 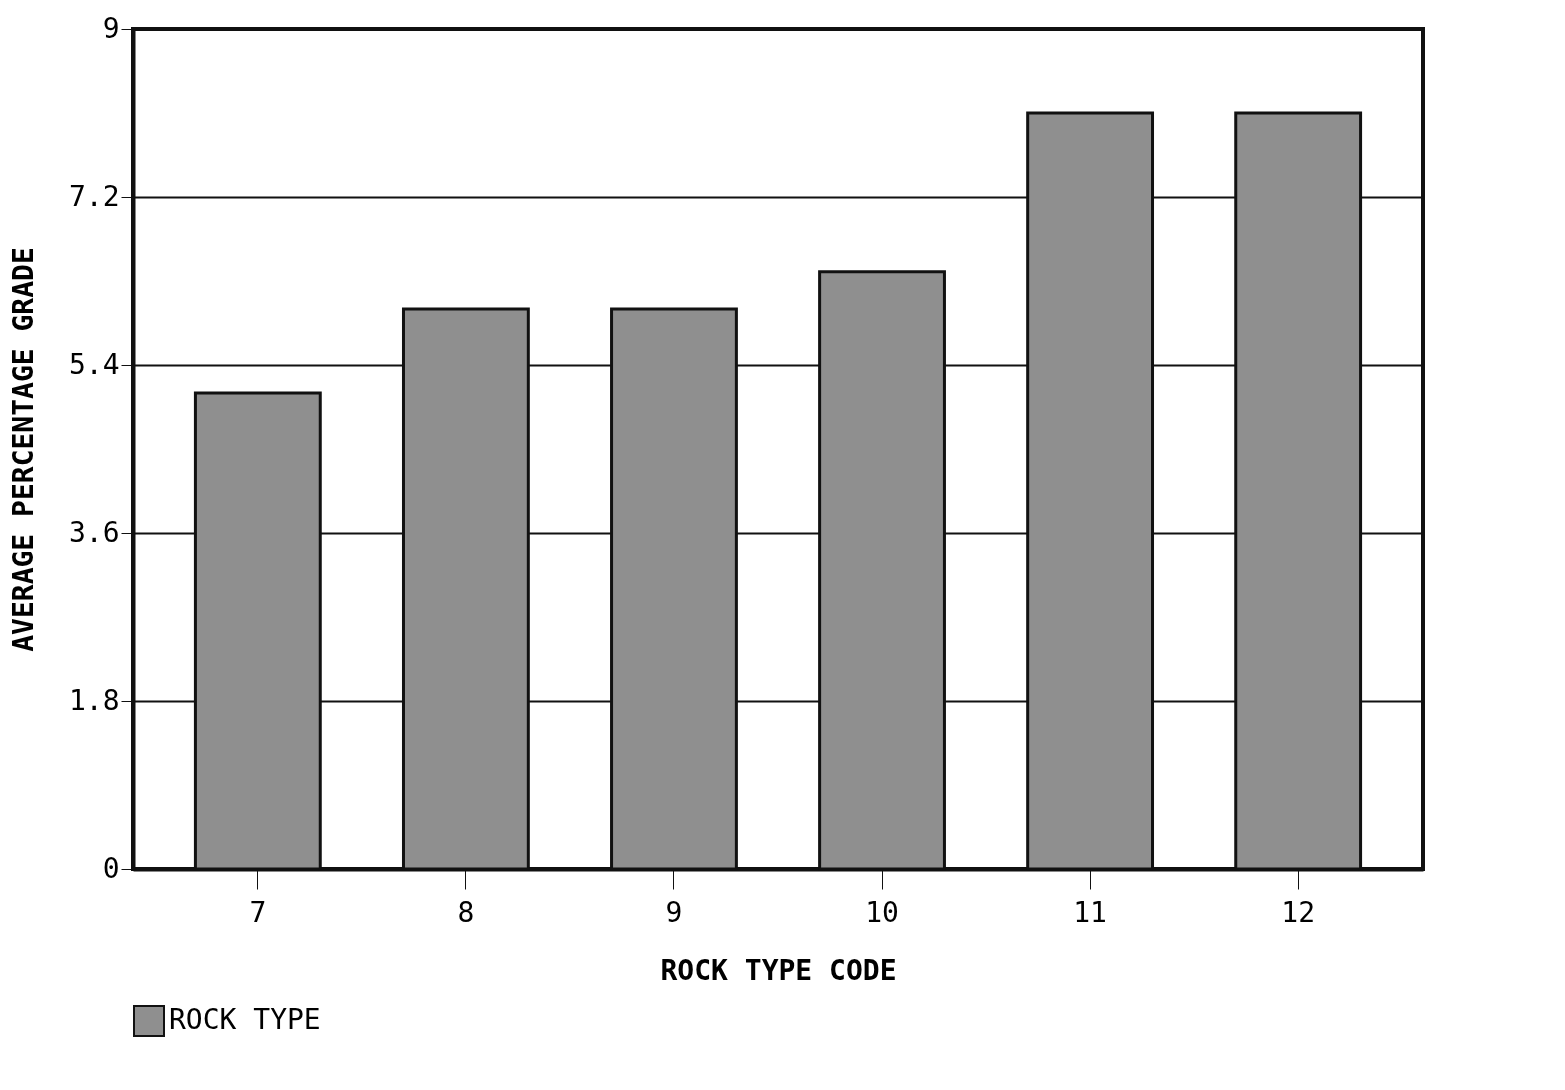 What do you see at coordinates (1298, 912) in the screenshot?
I see `x-tick-label: 12` at bounding box center [1298, 912].